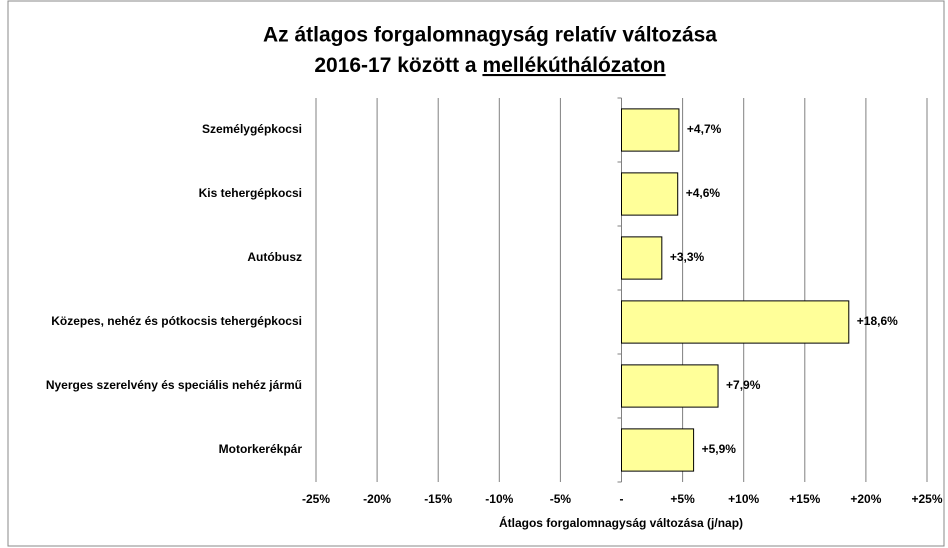 The image size is (948, 548). I want to click on x-tick-label: +20%, so click(865, 499).